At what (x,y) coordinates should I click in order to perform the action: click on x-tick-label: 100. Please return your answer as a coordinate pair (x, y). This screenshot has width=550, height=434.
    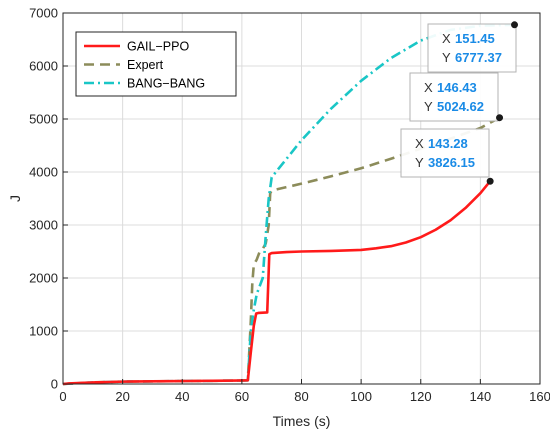
    Looking at the image, I should click on (361, 396).